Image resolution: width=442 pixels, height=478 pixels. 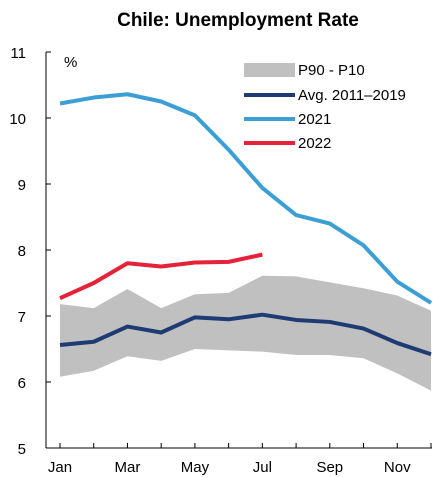 What do you see at coordinates (18, 53) in the screenshot?
I see `y-tick-label: 11` at bounding box center [18, 53].